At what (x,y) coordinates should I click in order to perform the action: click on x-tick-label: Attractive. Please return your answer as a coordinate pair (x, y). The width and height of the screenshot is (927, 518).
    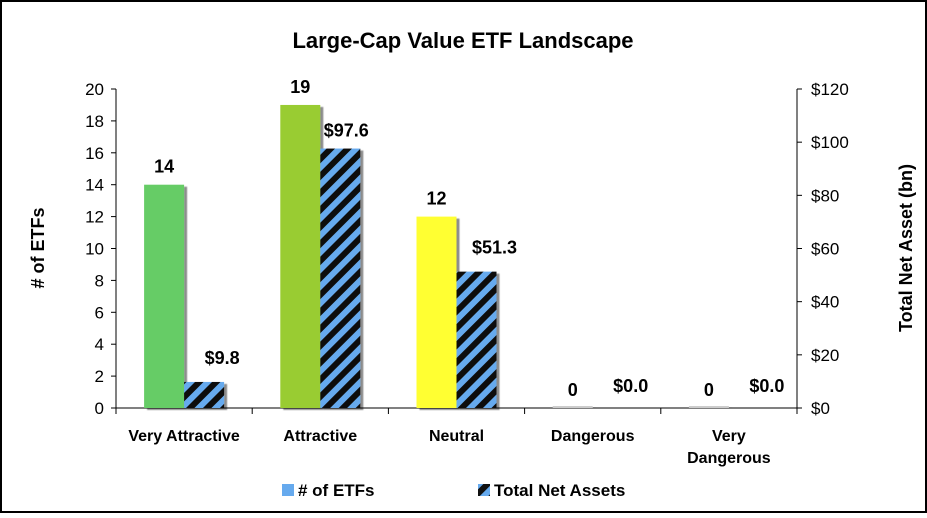
    Looking at the image, I should click on (320, 436).